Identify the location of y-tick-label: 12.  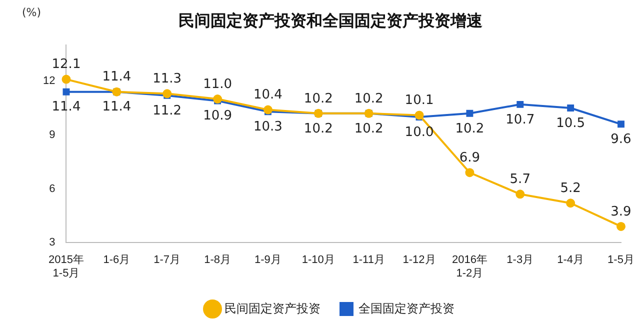
(49, 81).